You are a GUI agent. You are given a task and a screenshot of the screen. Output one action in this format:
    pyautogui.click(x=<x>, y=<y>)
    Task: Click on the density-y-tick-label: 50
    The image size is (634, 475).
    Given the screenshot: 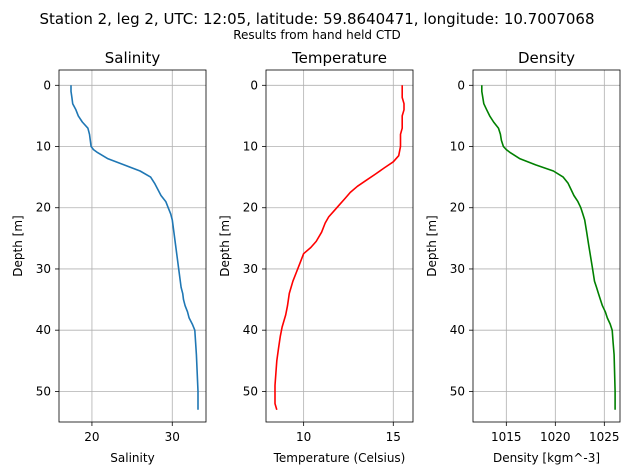 What is the action you would take?
    pyautogui.click(x=457, y=391)
    